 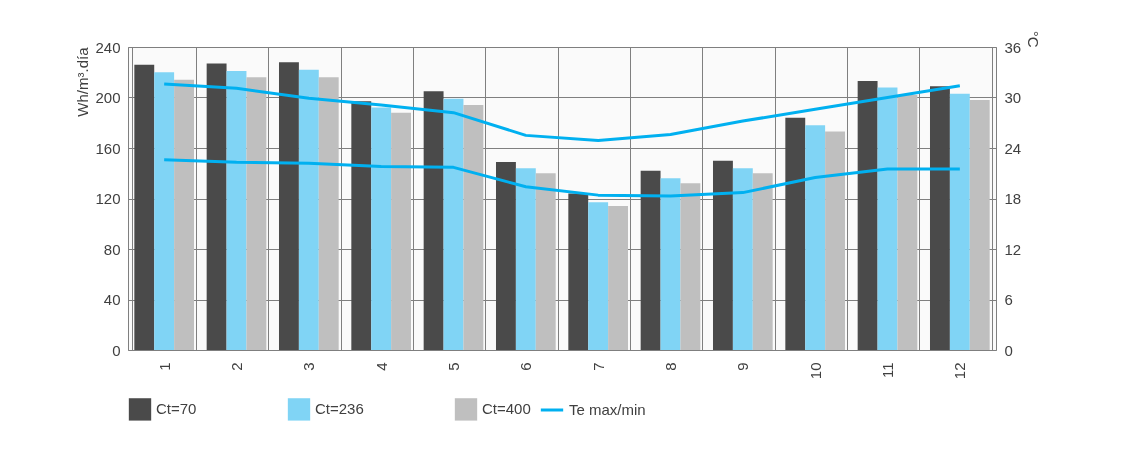 I want to click on y2-tick-label: 24, so click(x=1013, y=148).